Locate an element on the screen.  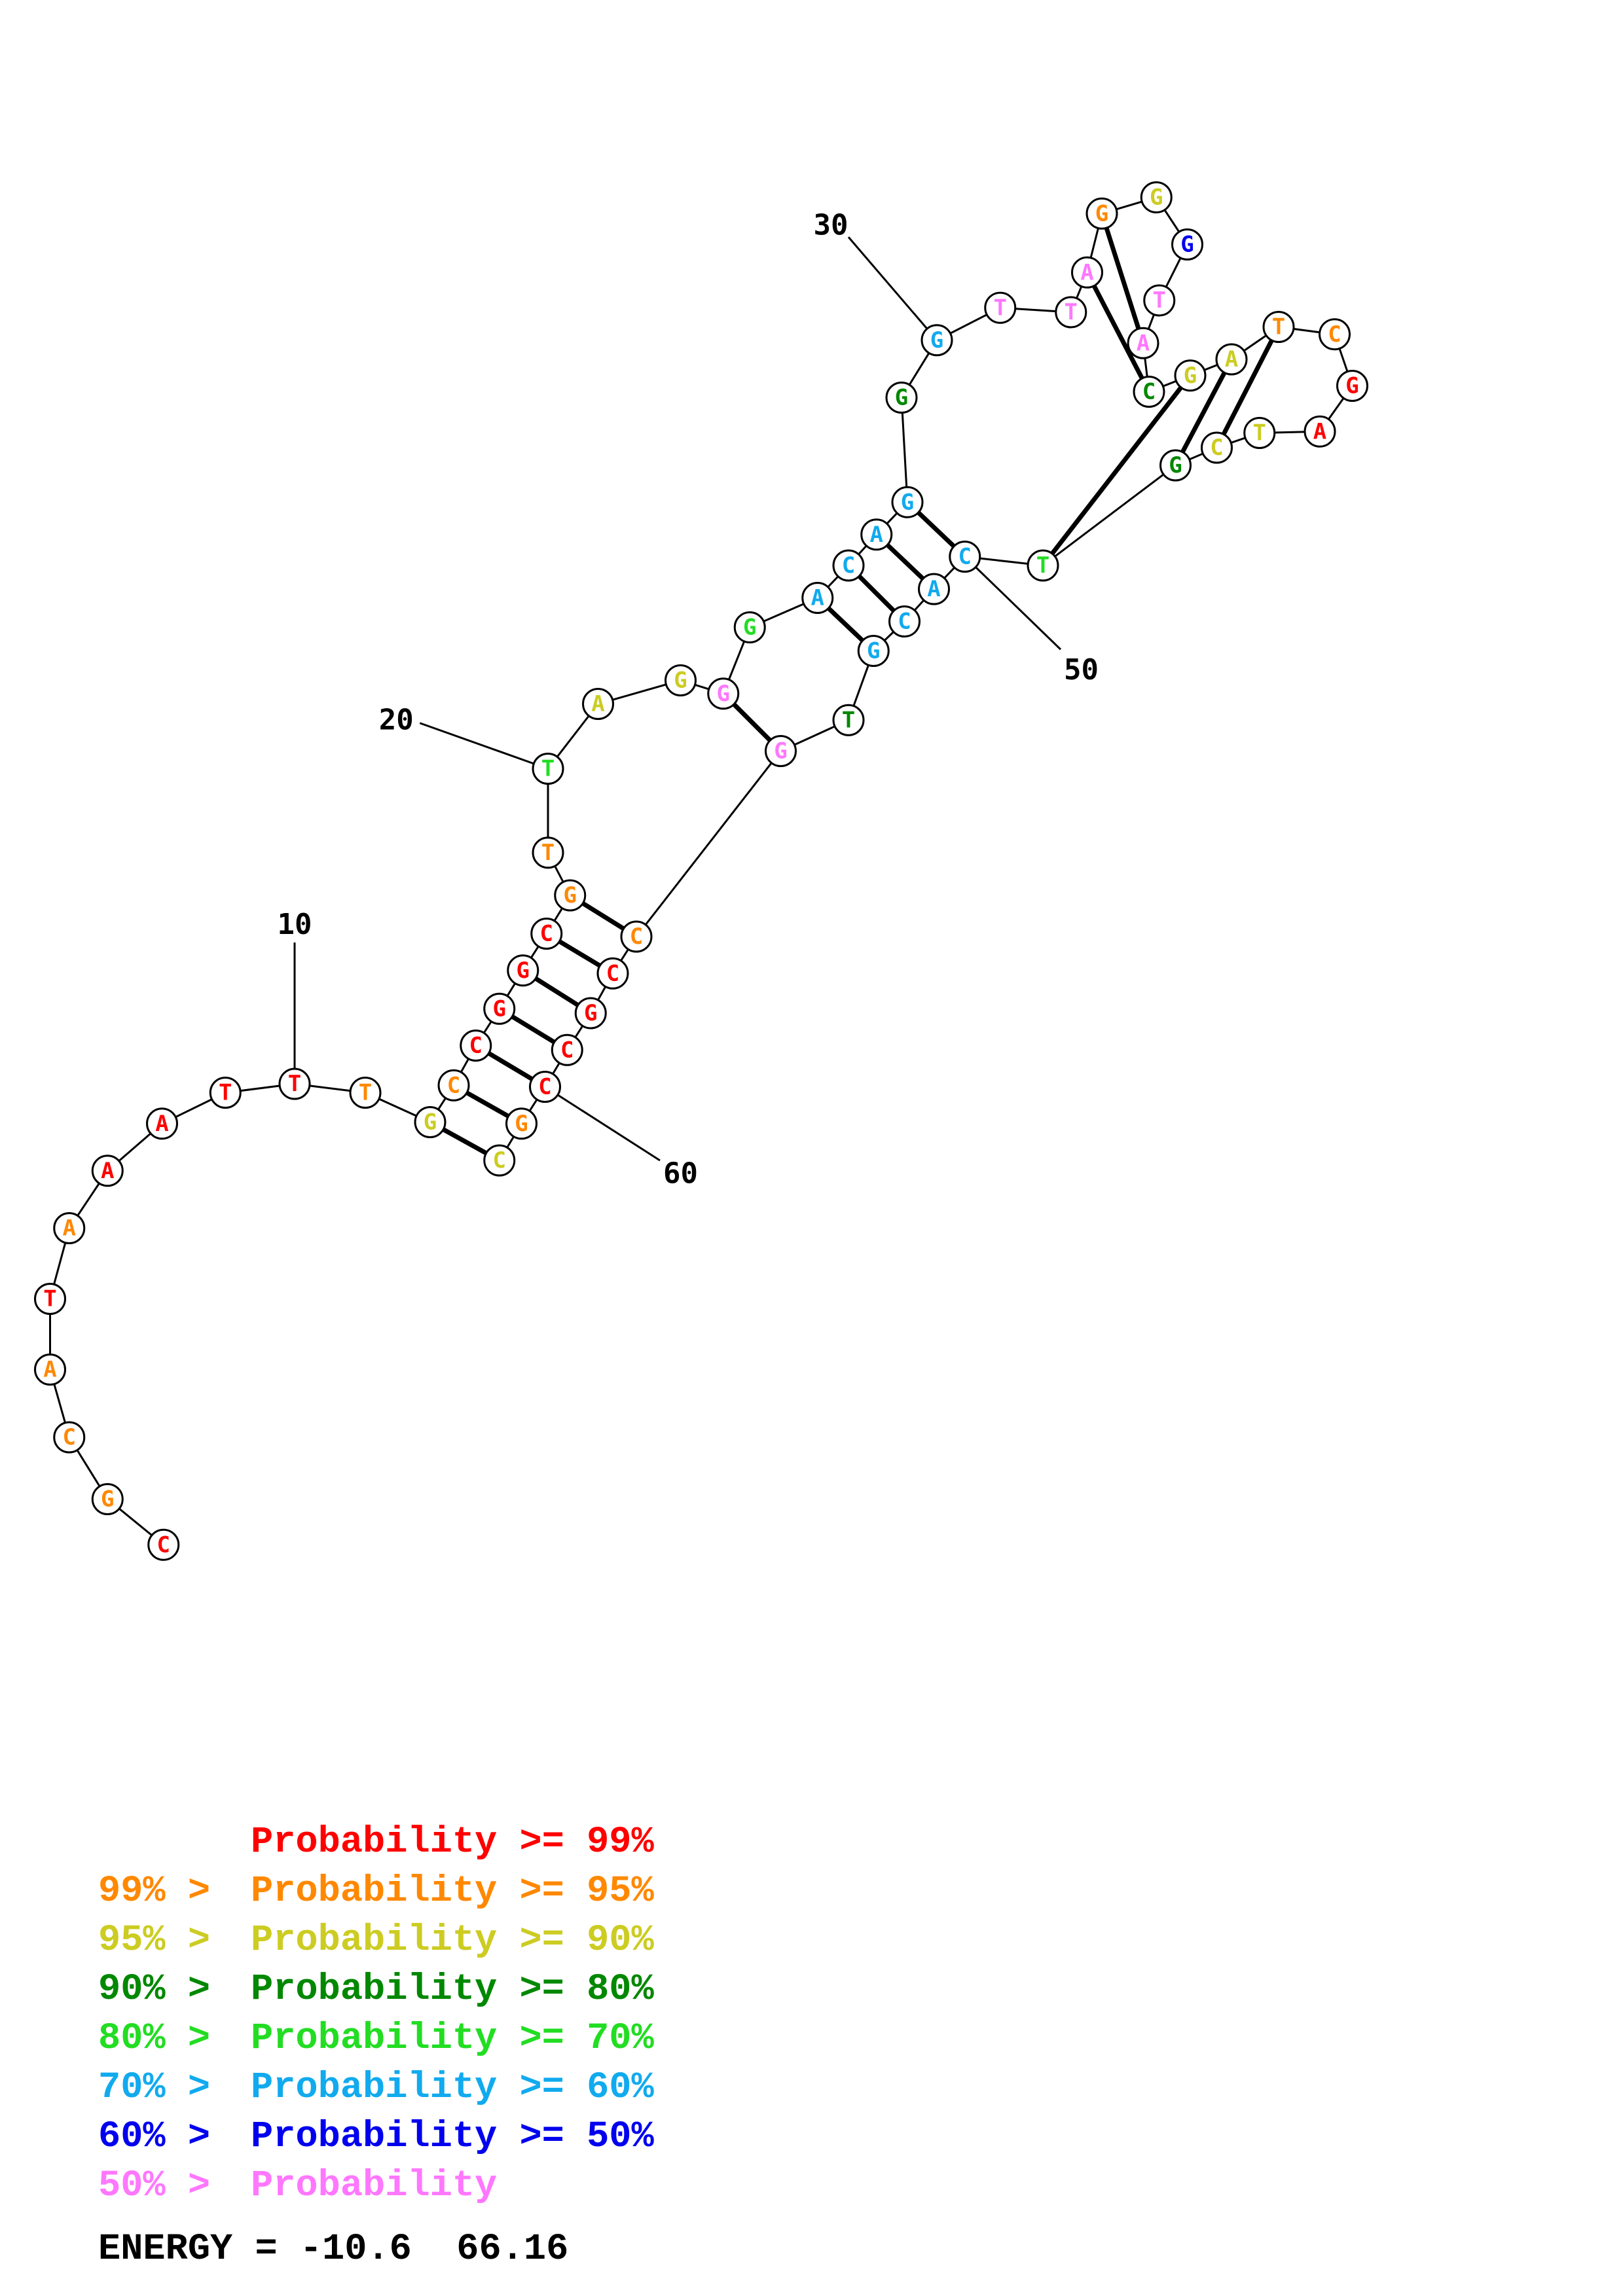
nucleotide-42: T is located at coordinates (1278, 327).